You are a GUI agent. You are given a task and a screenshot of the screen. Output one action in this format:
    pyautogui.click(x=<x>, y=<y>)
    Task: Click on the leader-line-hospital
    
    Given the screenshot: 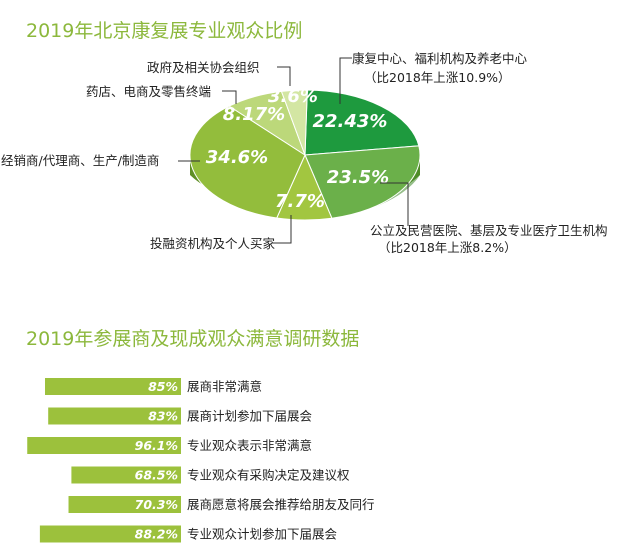 What is the action you would take?
    pyautogui.click(x=394, y=204)
    